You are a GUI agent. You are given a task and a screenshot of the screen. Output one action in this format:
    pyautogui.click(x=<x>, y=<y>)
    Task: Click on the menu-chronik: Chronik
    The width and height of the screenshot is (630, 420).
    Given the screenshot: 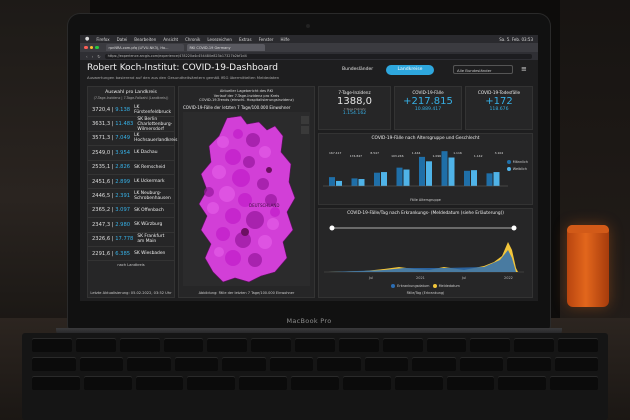 What is the action you would take?
    pyautogui.click(x=193, y=39)
    